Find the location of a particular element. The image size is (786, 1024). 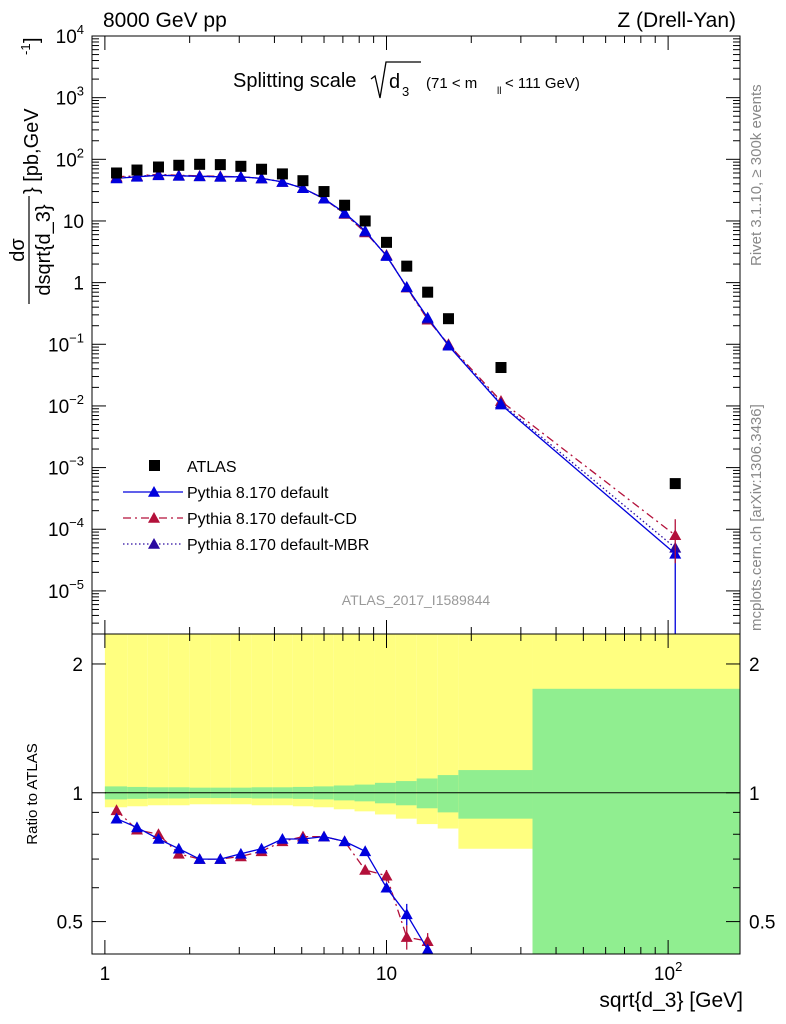

legend-label-1: Pythia 8.170 default is located at coordinates (258, 493).